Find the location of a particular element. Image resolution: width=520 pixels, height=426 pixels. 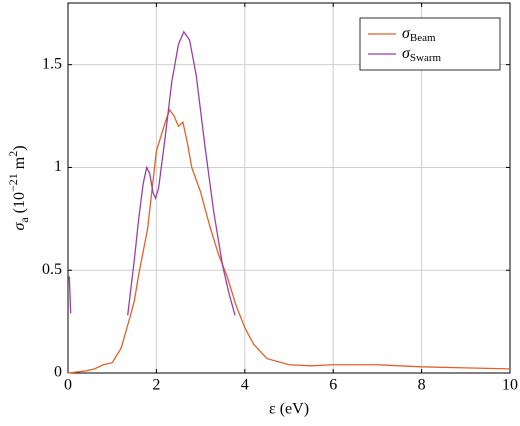

x-tick-label: 10 is located at coordinates (510, 385).